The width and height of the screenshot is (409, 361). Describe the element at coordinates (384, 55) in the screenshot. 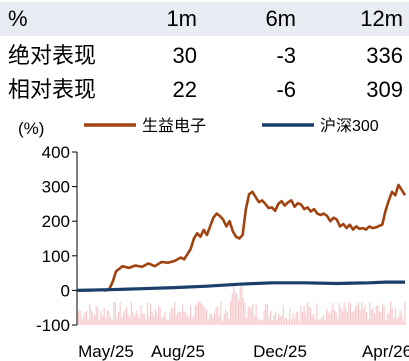

I see `row-value-12m: 336` at that location.